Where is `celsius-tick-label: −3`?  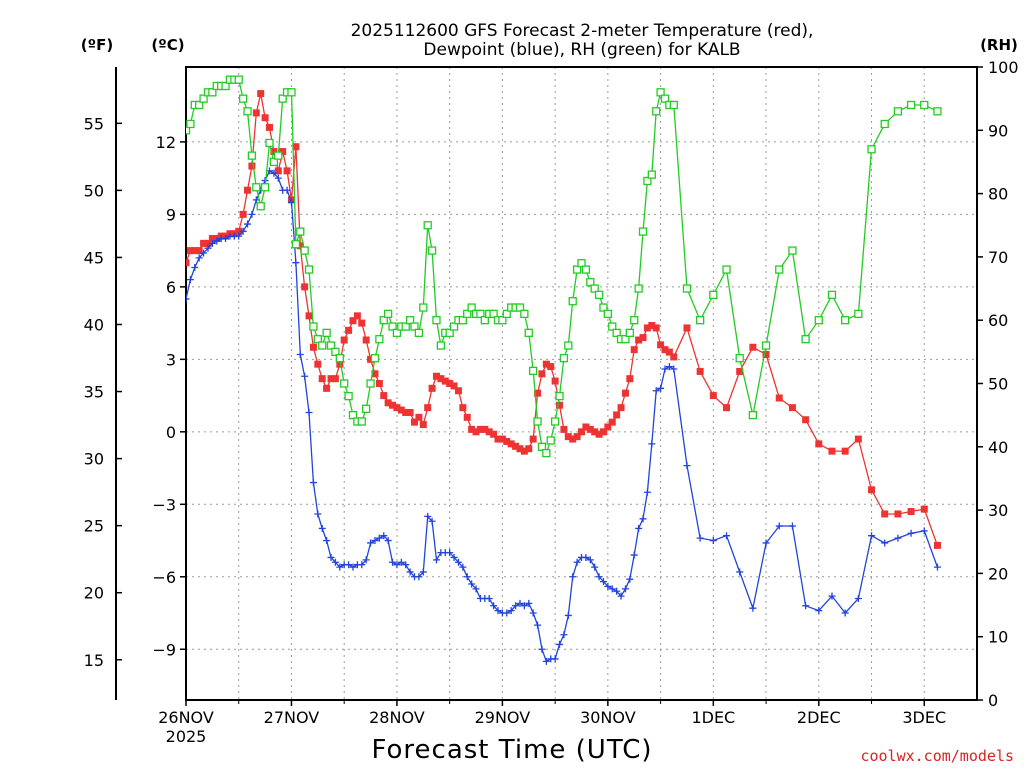 celsius-tick-label: −3 is located at coordinates (164, 504).